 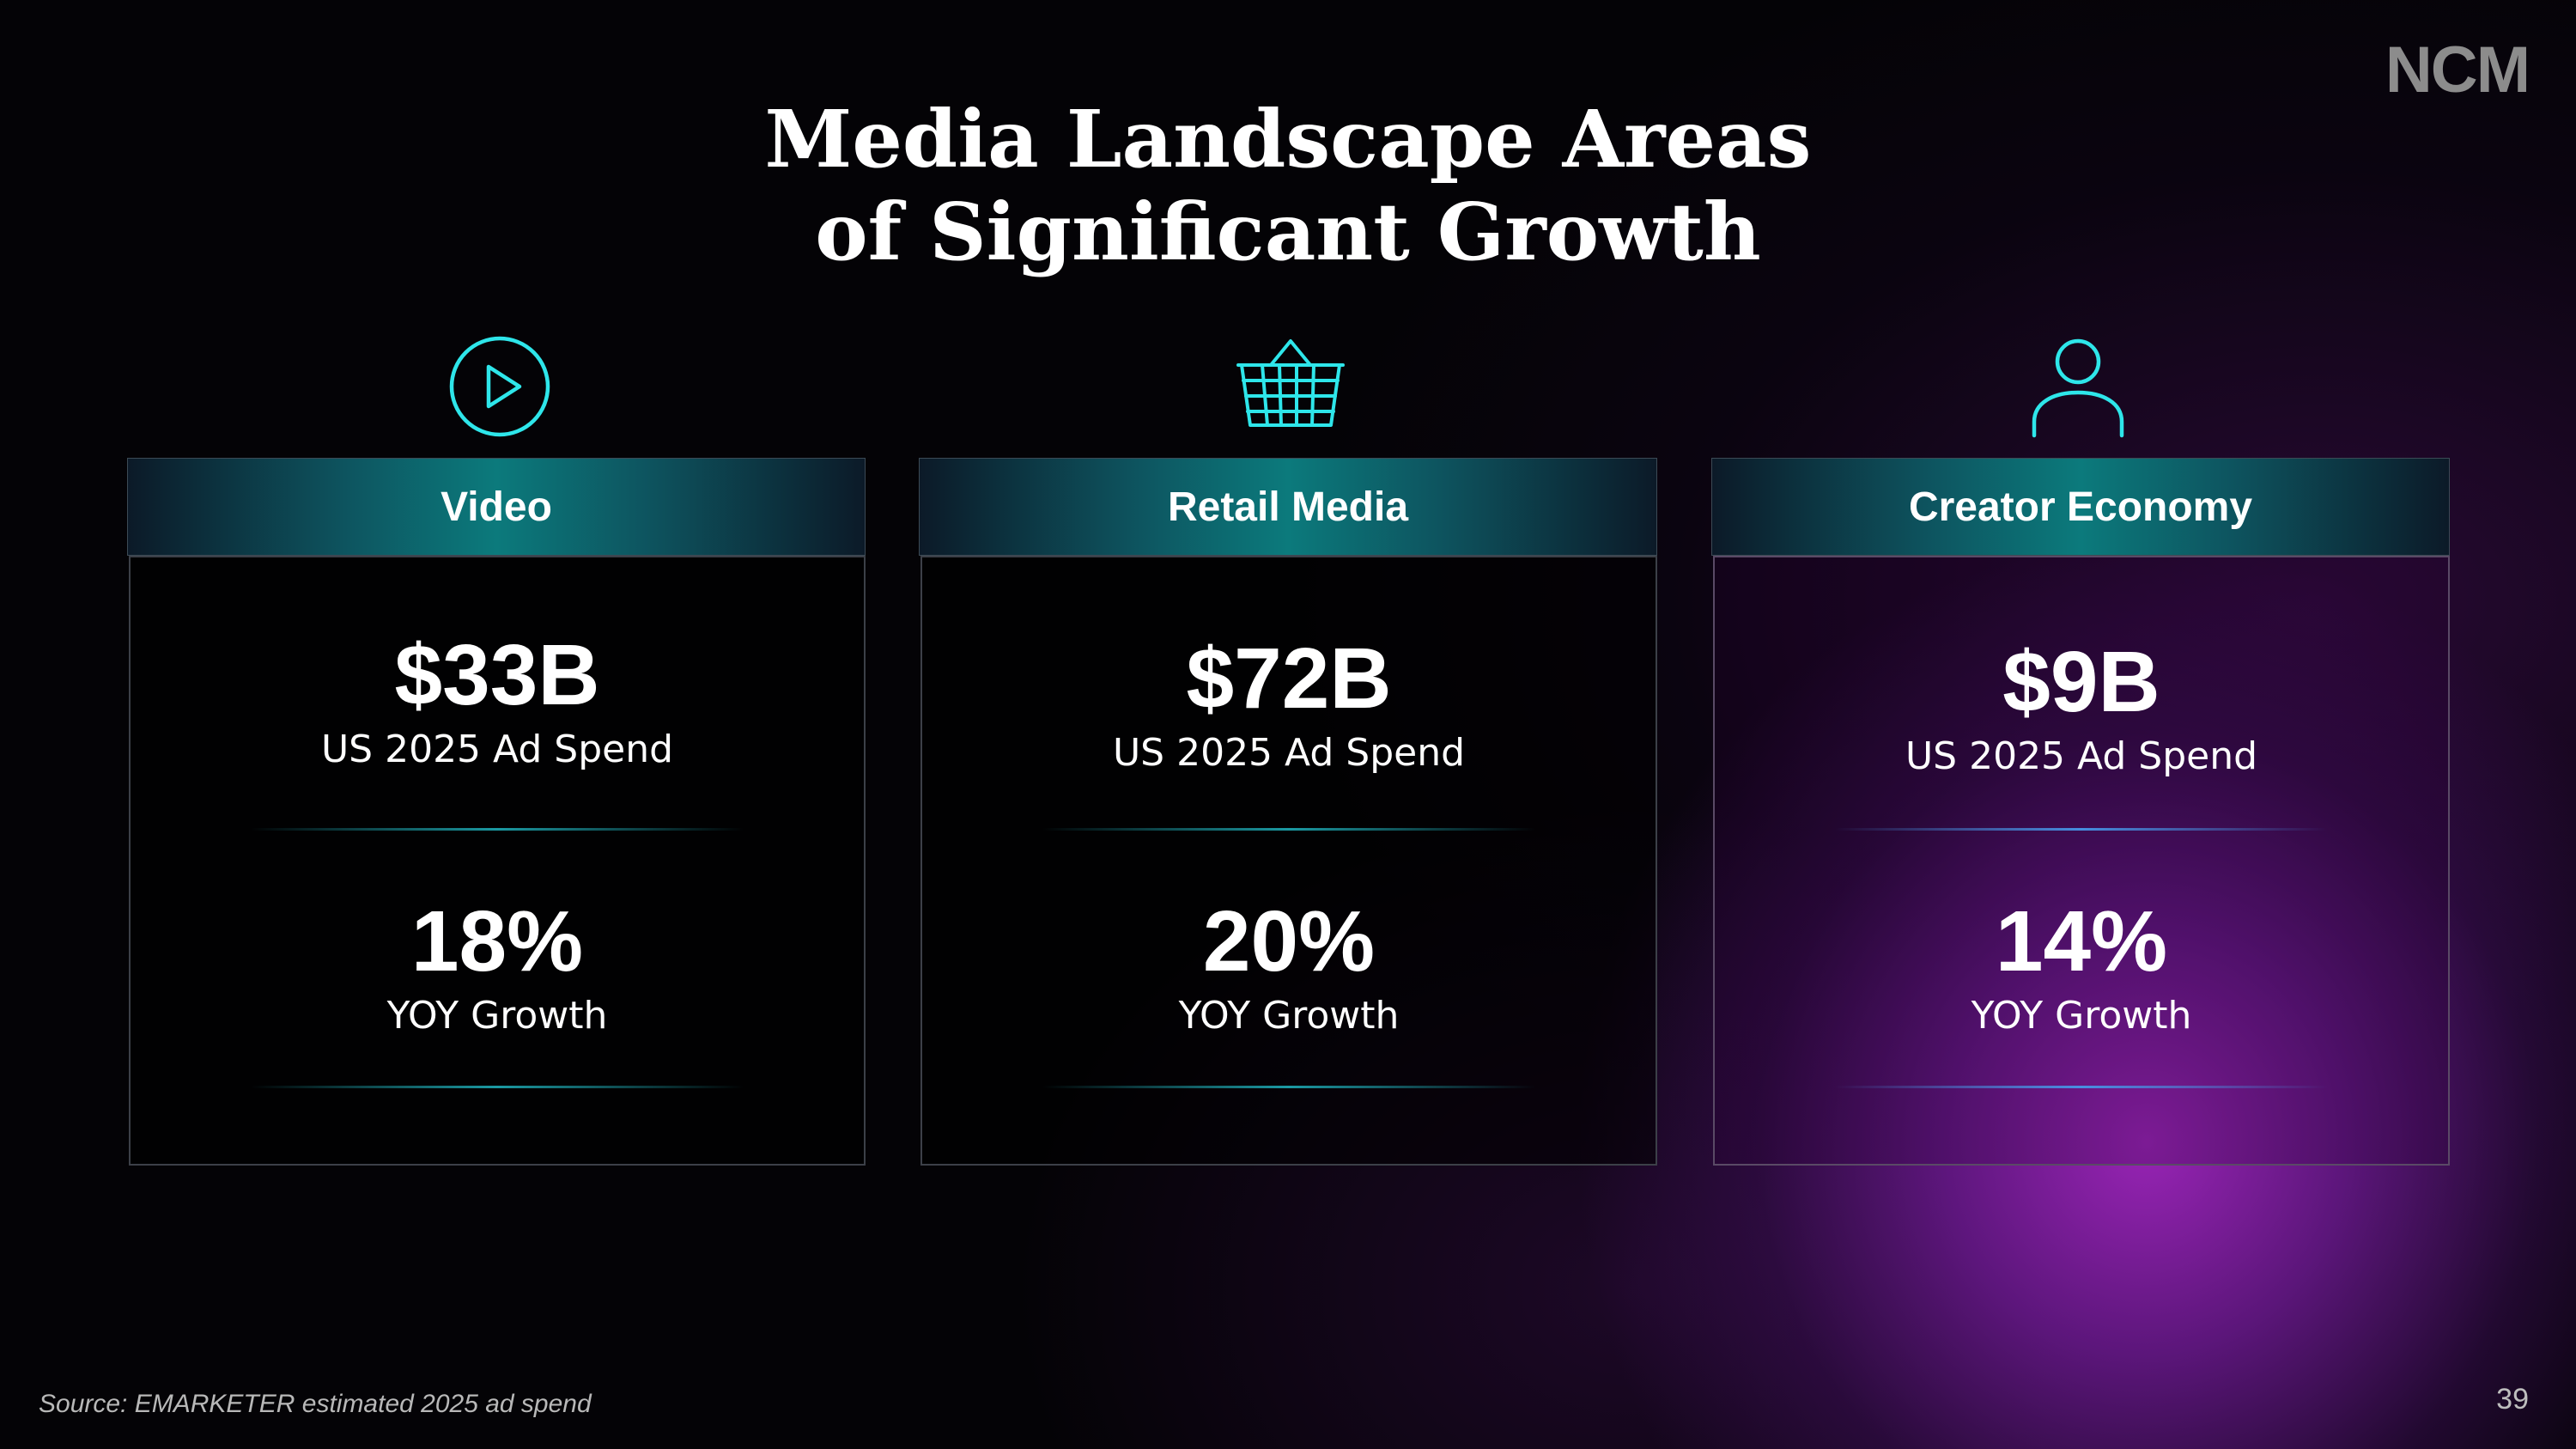 I want to click on play-circle-icon, so click(x=500, y=386).